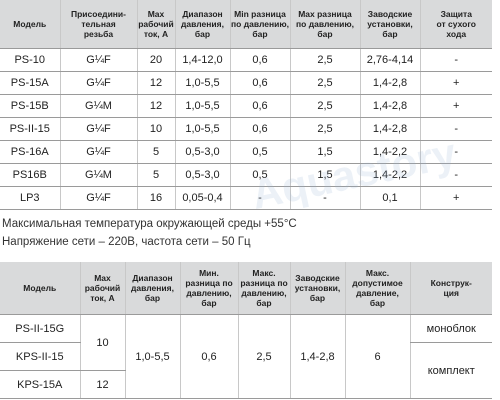 Image resolution: width=500 pixels, height=400 pixels. I want to click on cell: 1,4-12,0, so click(202, 60).